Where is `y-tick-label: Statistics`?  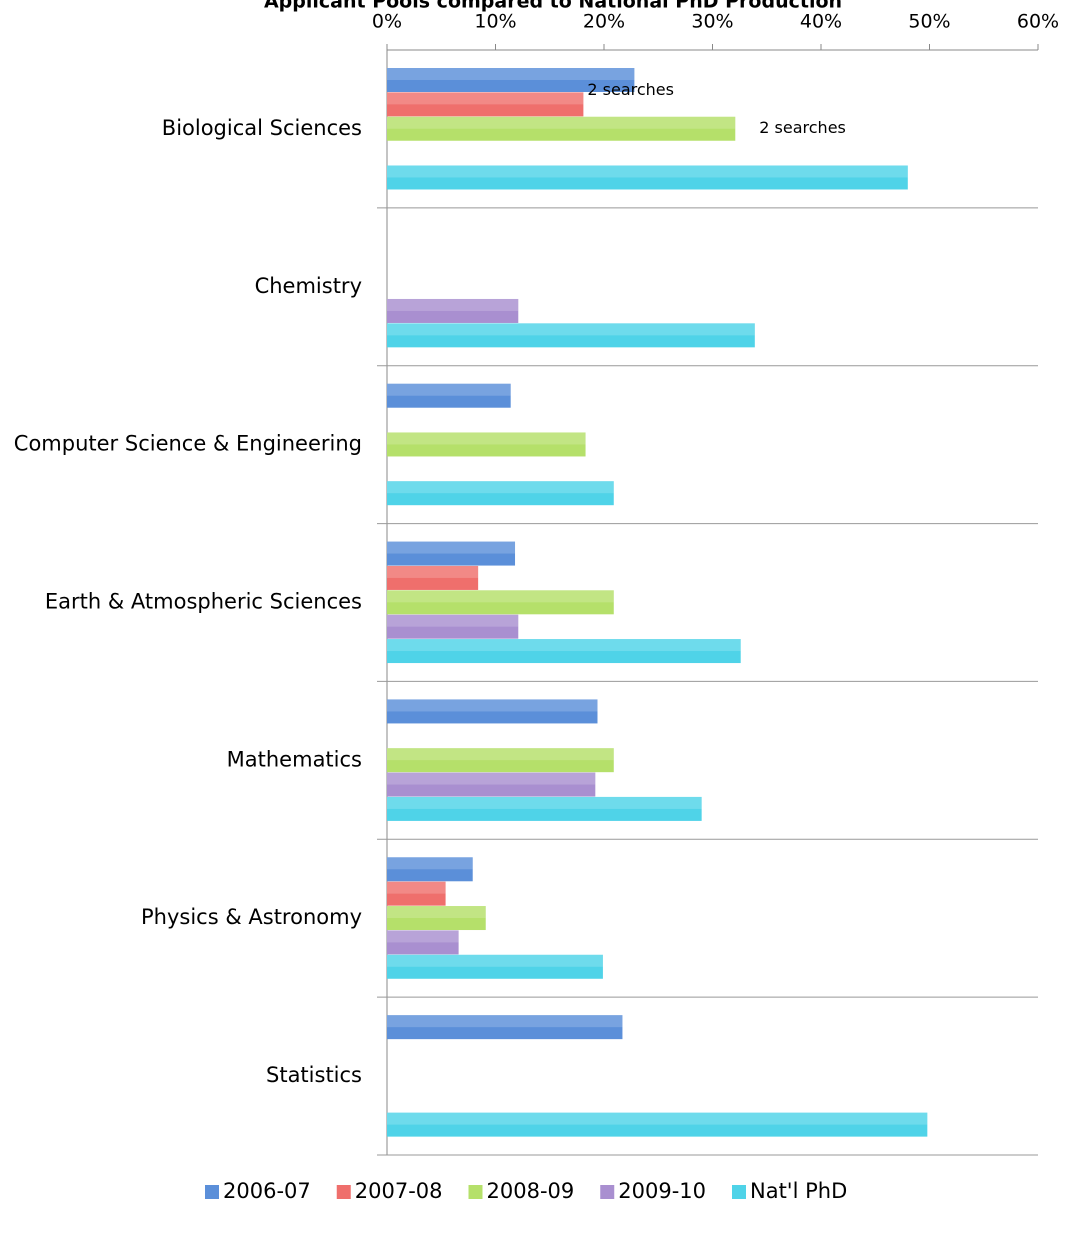 y-tick-label: Statistics is located at coordinates (314, 1075).